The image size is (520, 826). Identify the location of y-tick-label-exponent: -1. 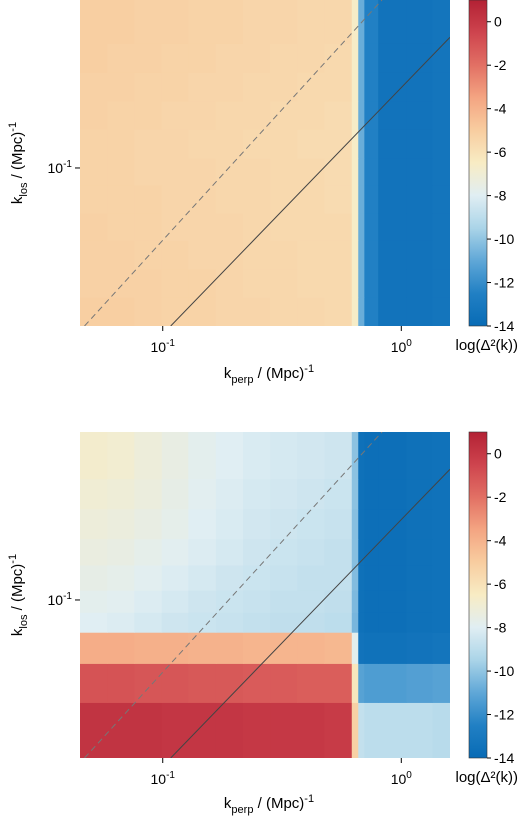
(67, 164).